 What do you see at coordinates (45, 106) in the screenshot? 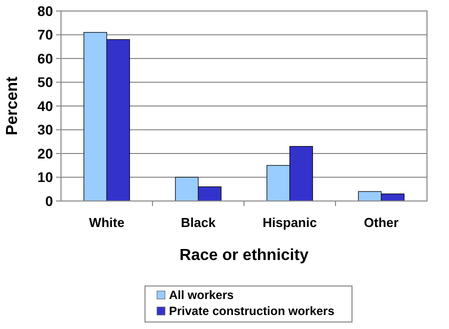
I see `y-tick-label: 40` at bounding box center [45, 106].